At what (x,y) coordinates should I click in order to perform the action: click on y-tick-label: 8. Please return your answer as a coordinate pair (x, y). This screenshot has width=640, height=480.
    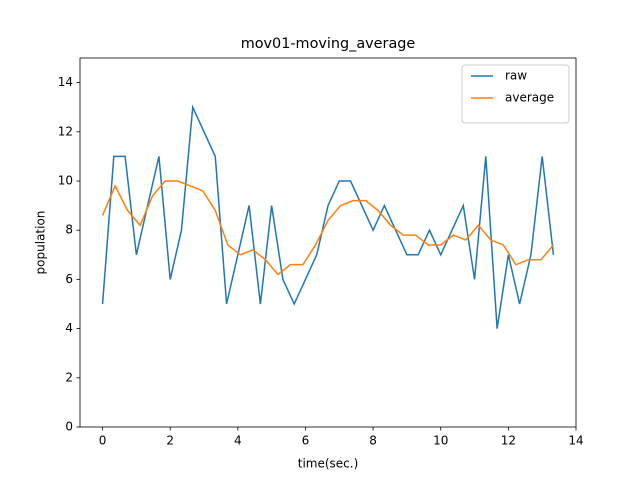
    Looking at the image, I should click on (69, 230).